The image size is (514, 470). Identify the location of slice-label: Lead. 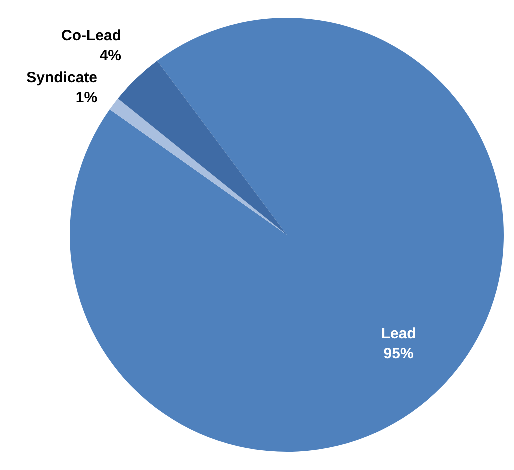
(398, 333).